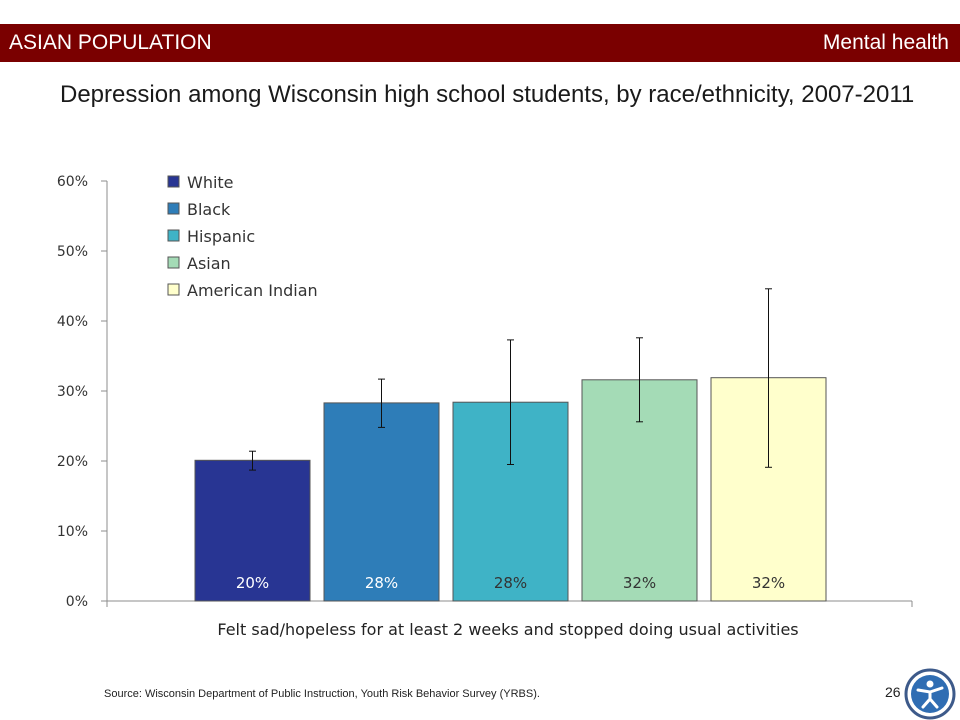 The image size is (960, 720). Describe the element at coordinates (72, 322) in the screenshot. I see `y-tick-label: 40%` at that location.